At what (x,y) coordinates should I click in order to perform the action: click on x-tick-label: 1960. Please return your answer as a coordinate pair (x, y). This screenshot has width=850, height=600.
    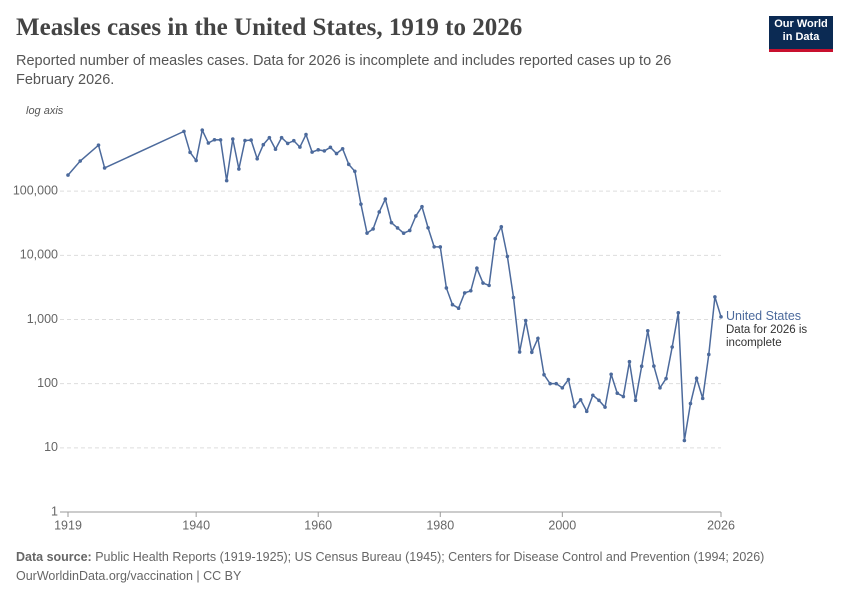
    Looking at the image, I should click on (318, 525).